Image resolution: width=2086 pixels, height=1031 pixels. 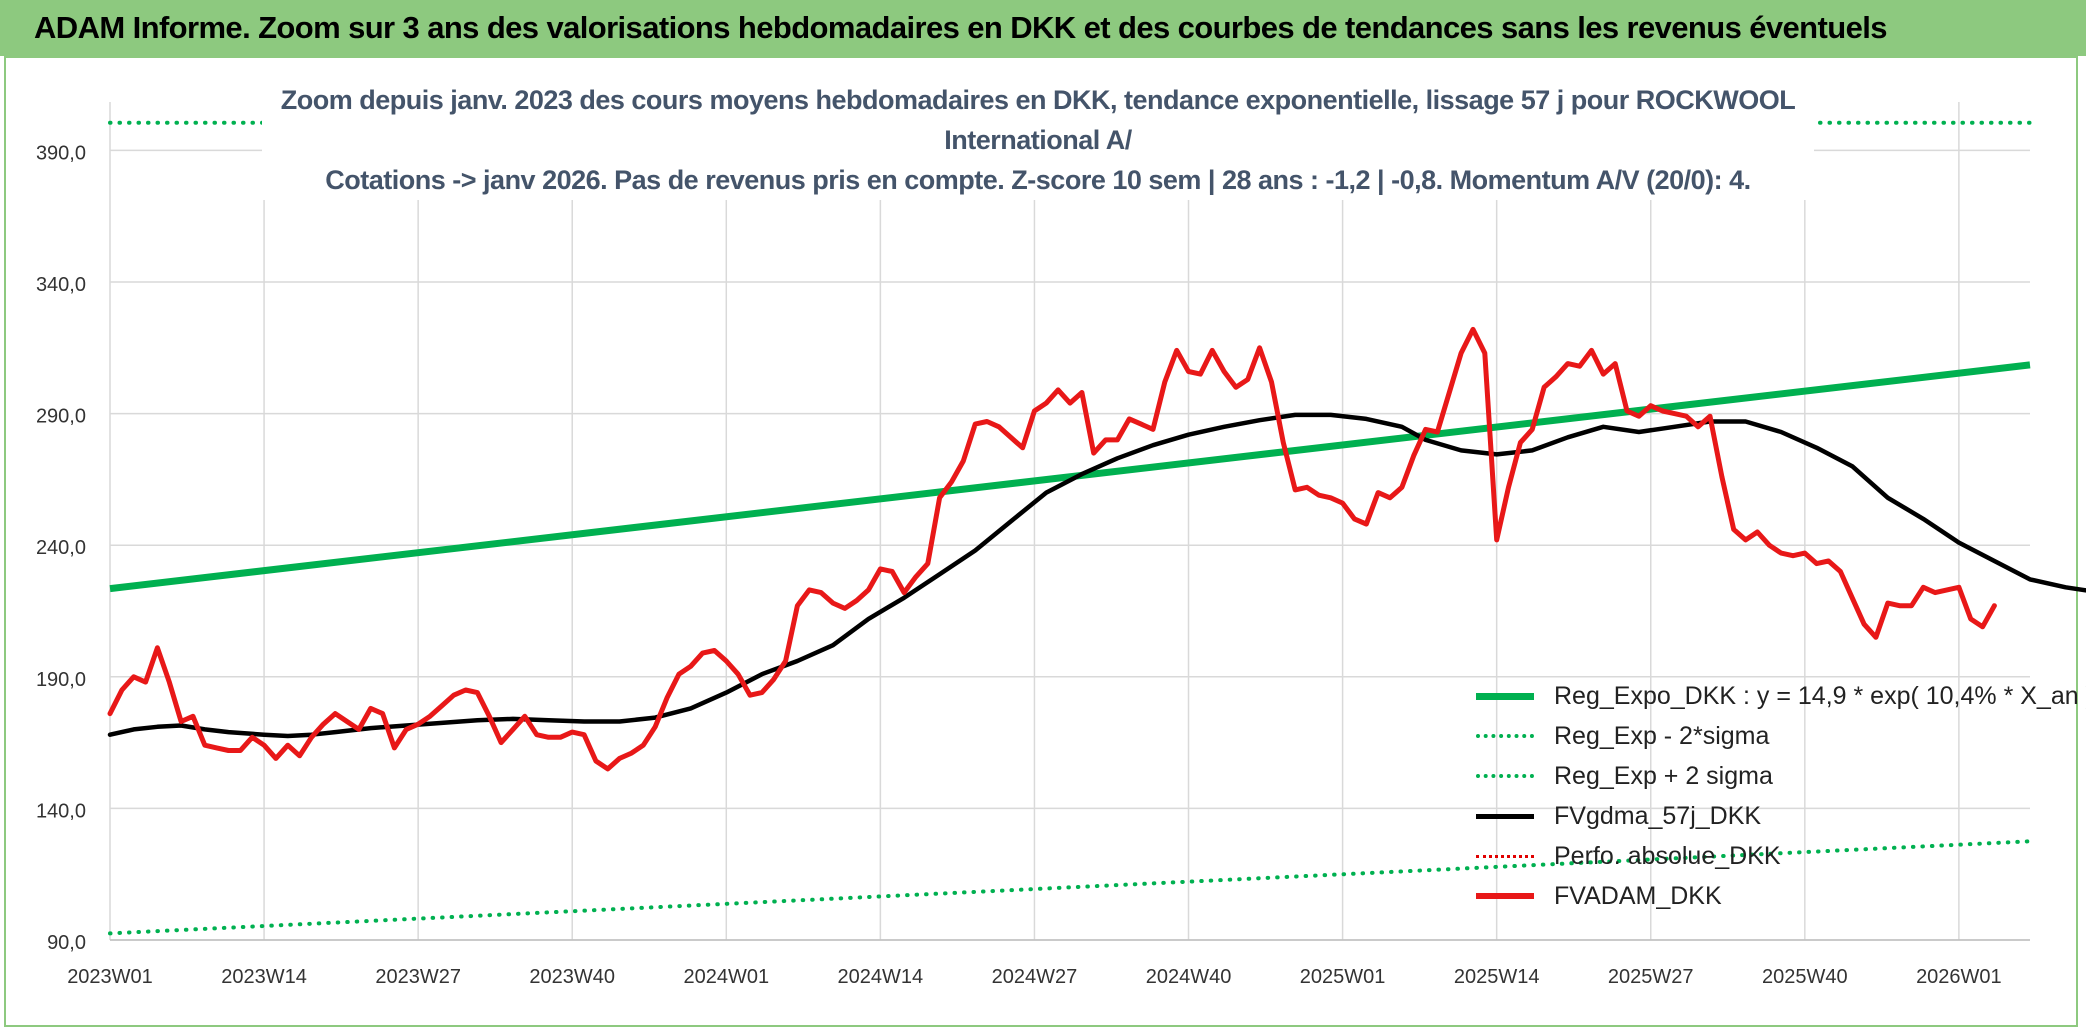 I want to click on legend-entry-reg-exp-minus: Reg_Exp - 2*sigma, so click(x=1756, y=736).